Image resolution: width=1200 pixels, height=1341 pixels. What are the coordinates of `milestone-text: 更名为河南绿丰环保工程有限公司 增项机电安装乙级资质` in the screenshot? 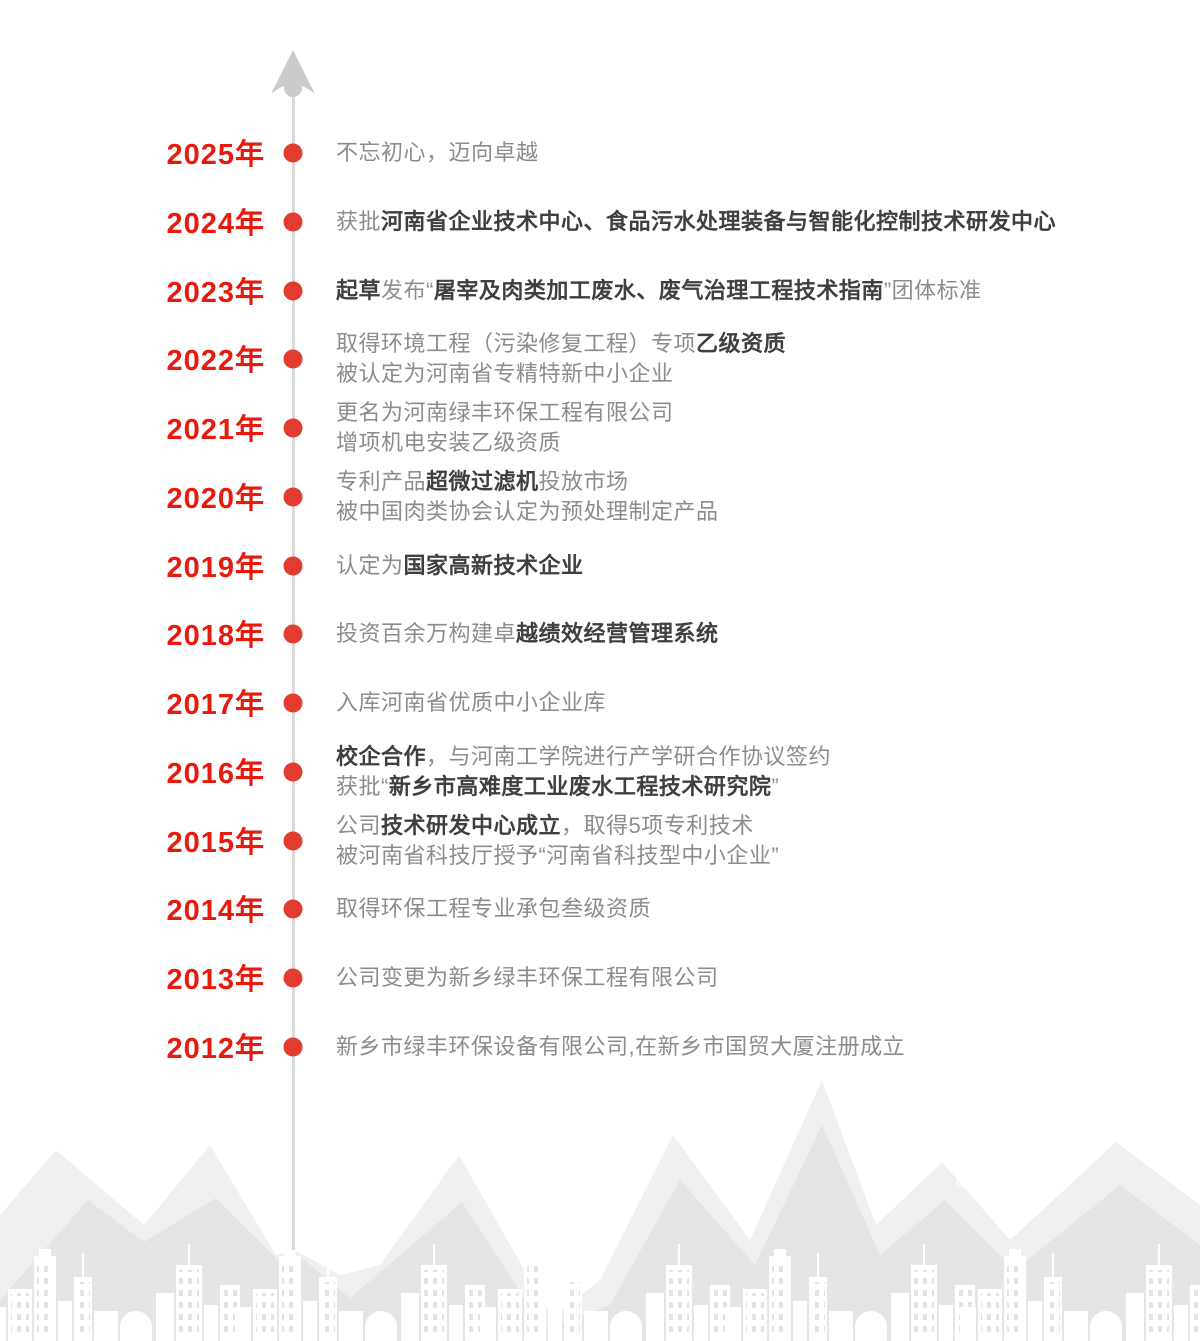 It's located at (505, 428).